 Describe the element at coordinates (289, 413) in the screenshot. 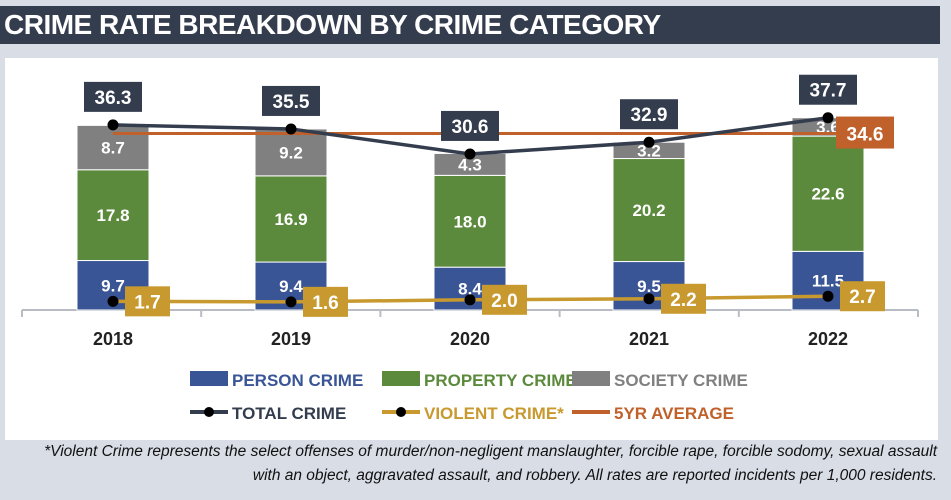

I see `legend-label: TOTAL CRIME` at that location.